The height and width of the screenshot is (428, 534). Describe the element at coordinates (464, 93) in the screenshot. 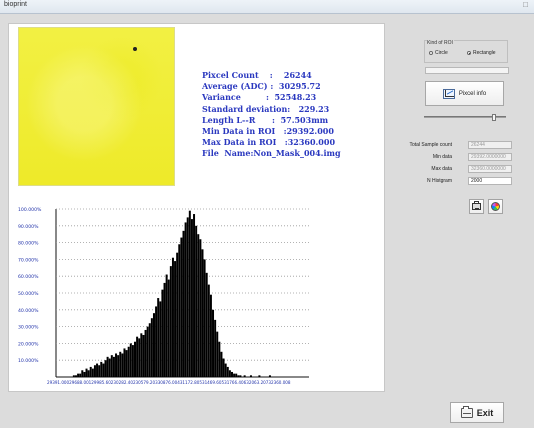

I see `pixcel-info-button: Pixcel info` at that location.